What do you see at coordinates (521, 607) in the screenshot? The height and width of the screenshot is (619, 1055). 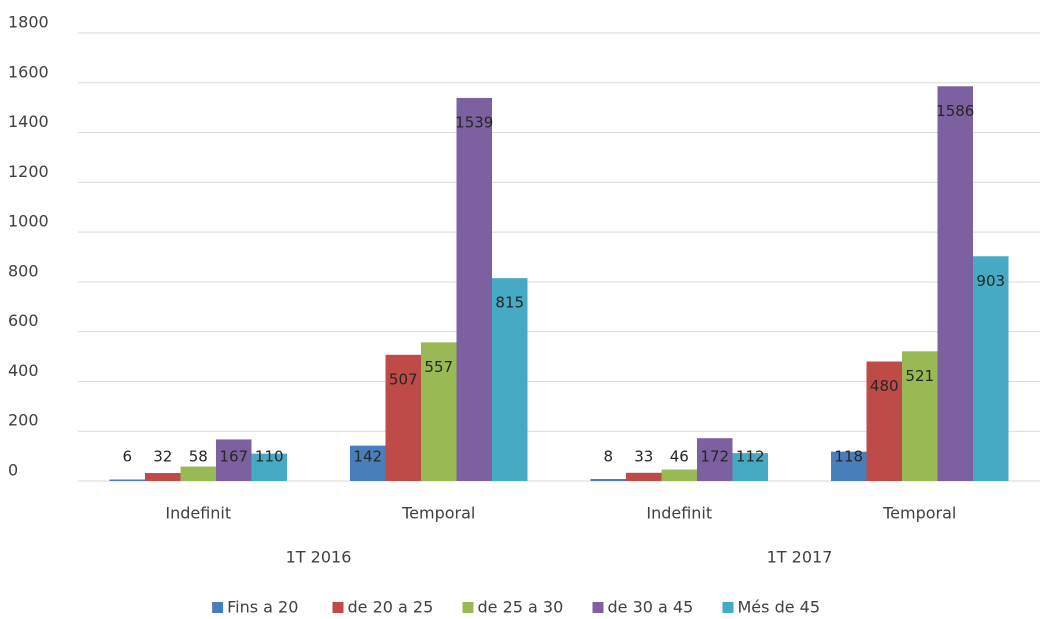 I see `legend-label: de 25 a 30` at bounding box center [521, 607].